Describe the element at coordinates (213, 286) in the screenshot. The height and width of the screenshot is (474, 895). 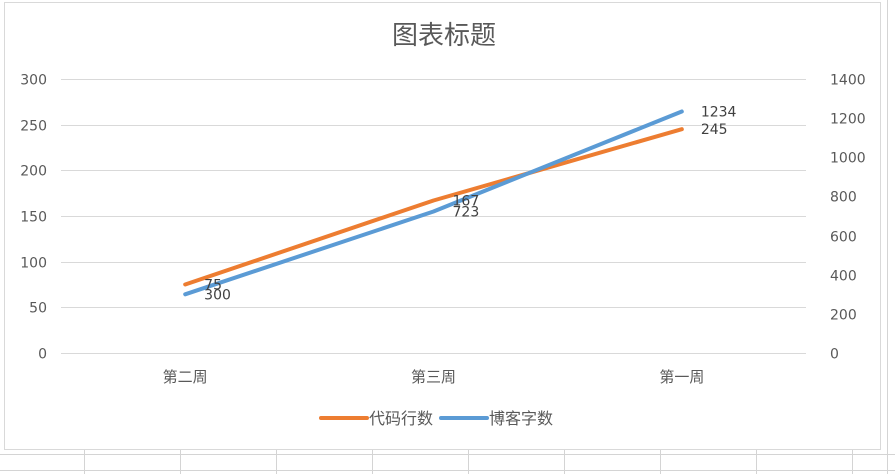
I see `data-label: 75` at that location.